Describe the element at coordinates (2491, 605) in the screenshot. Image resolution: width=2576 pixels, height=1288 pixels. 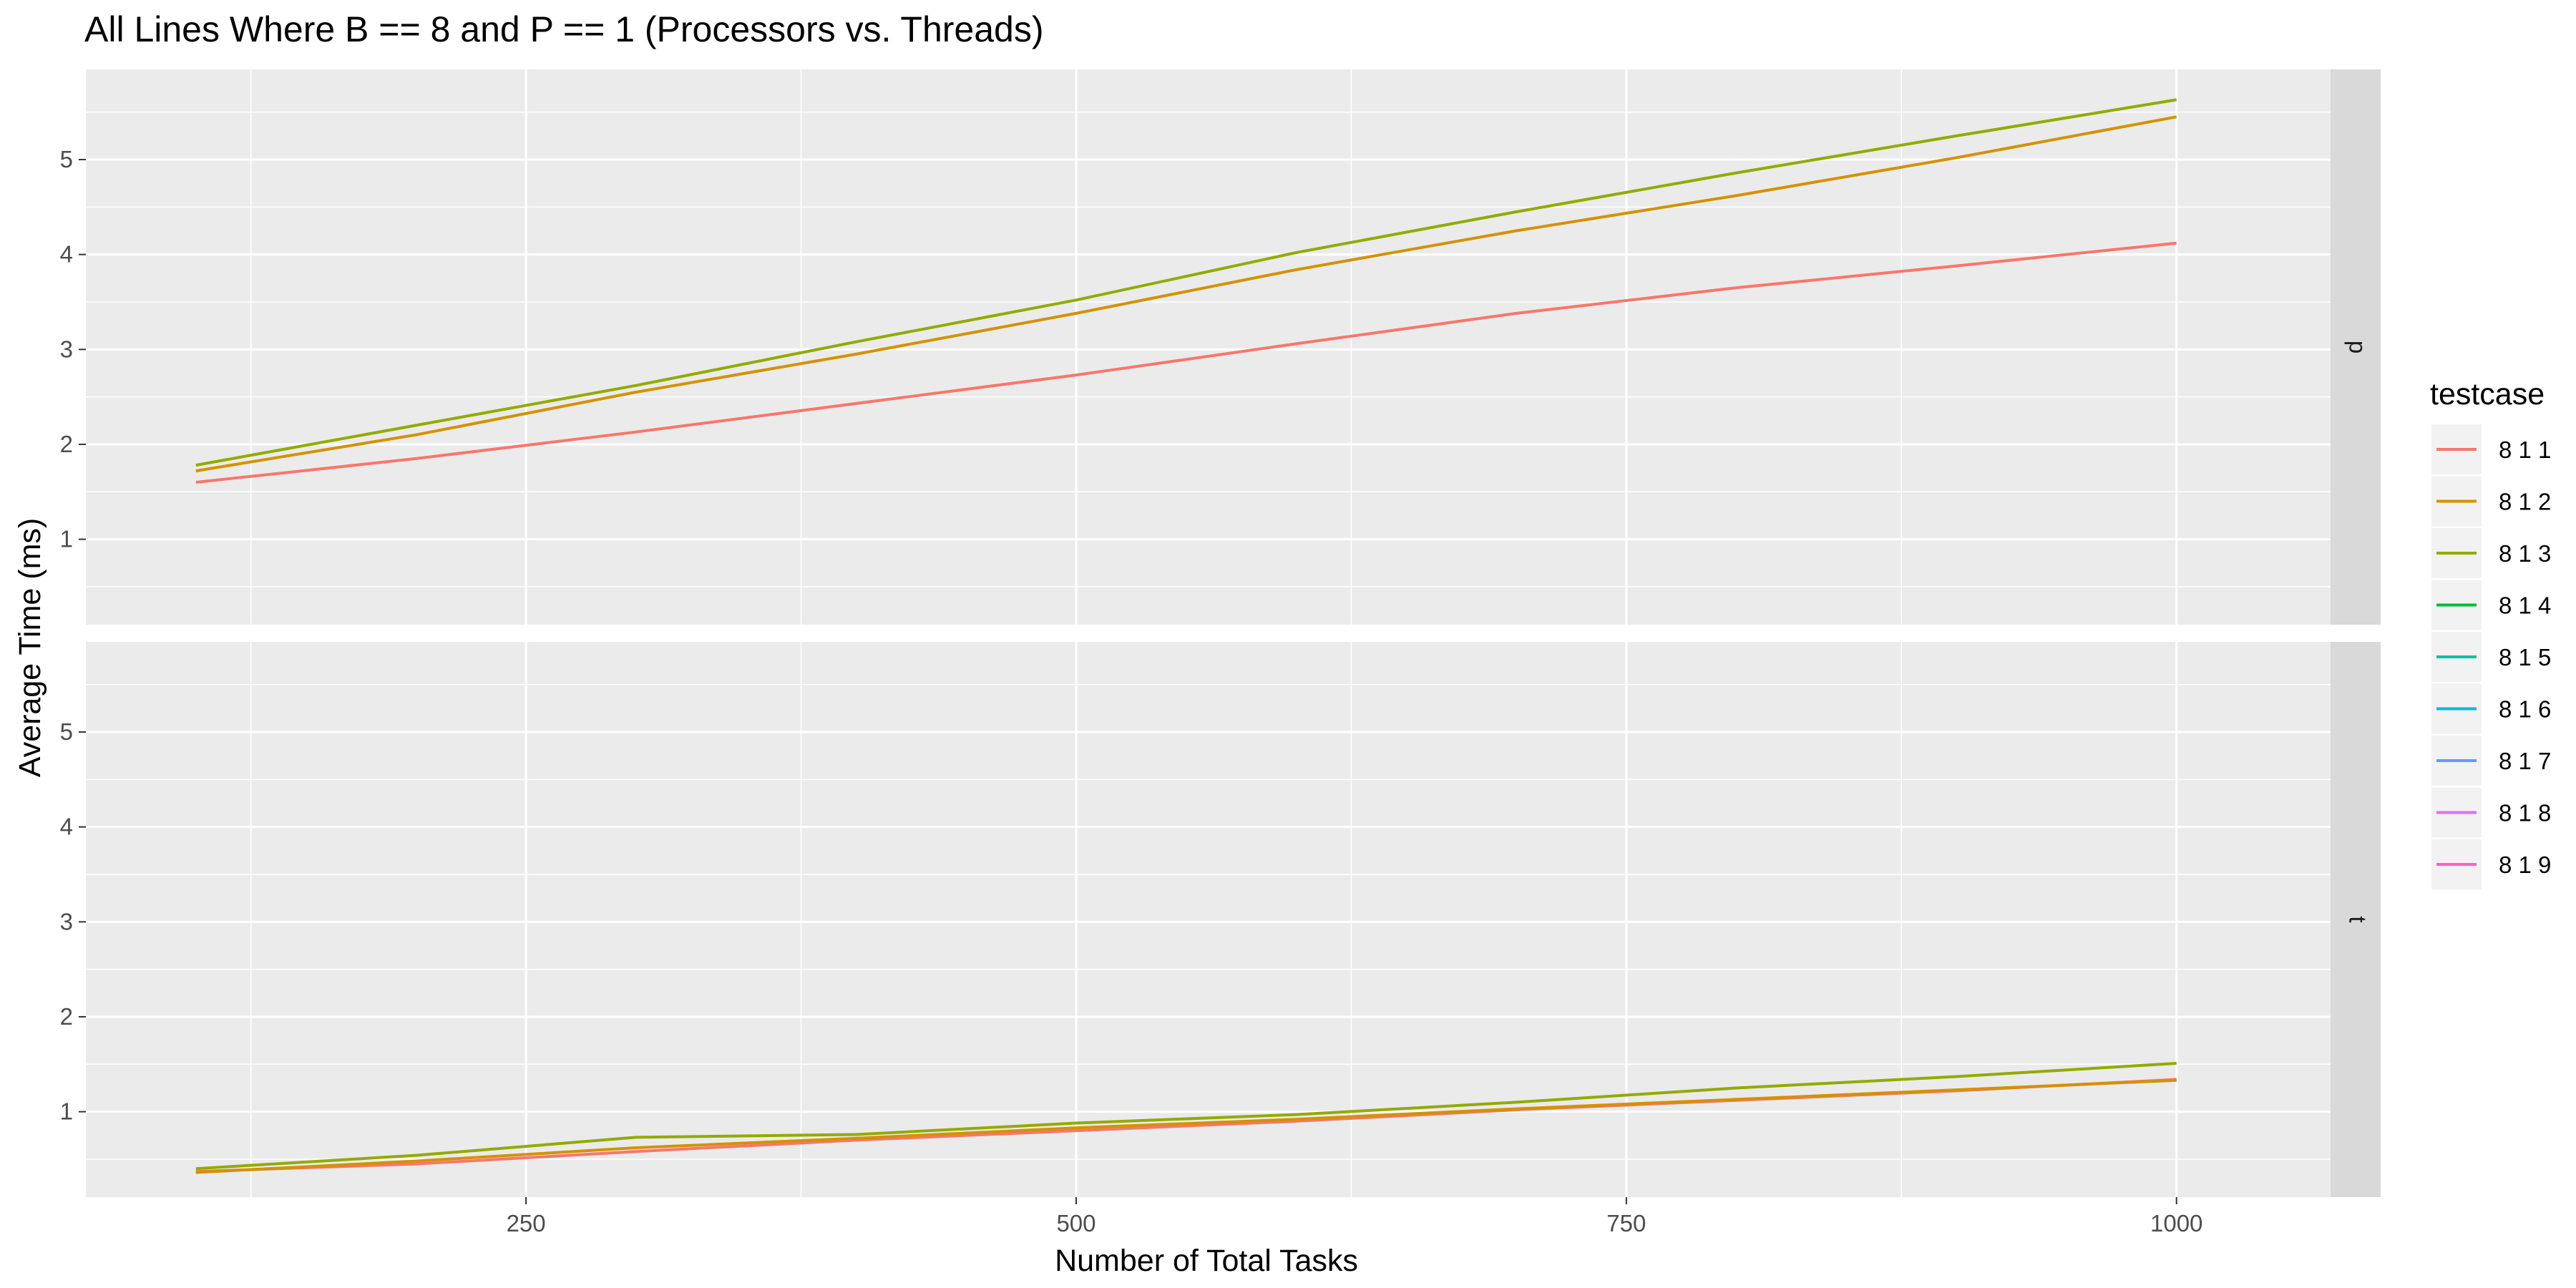
I see `legend-item: 8 1 4` at that location.